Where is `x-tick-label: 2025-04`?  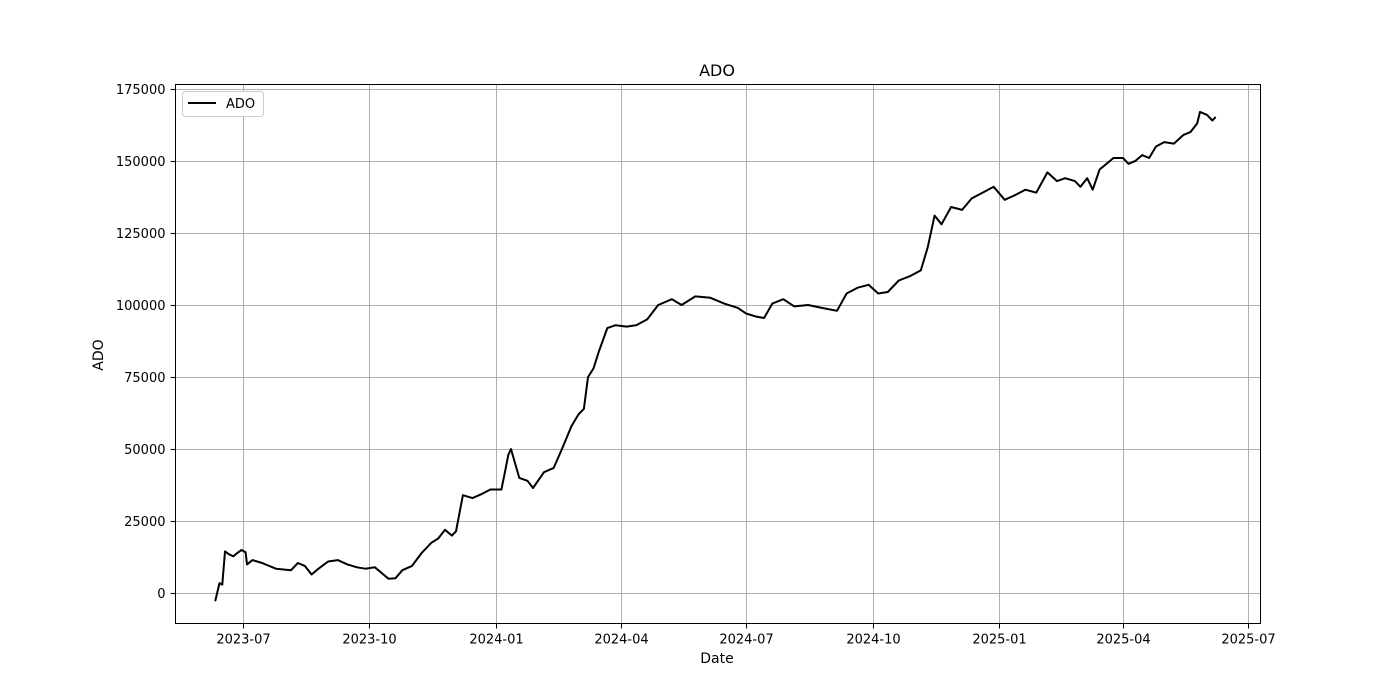
x-tick-label: 2025-04 is located at coordinates (1123, 640).